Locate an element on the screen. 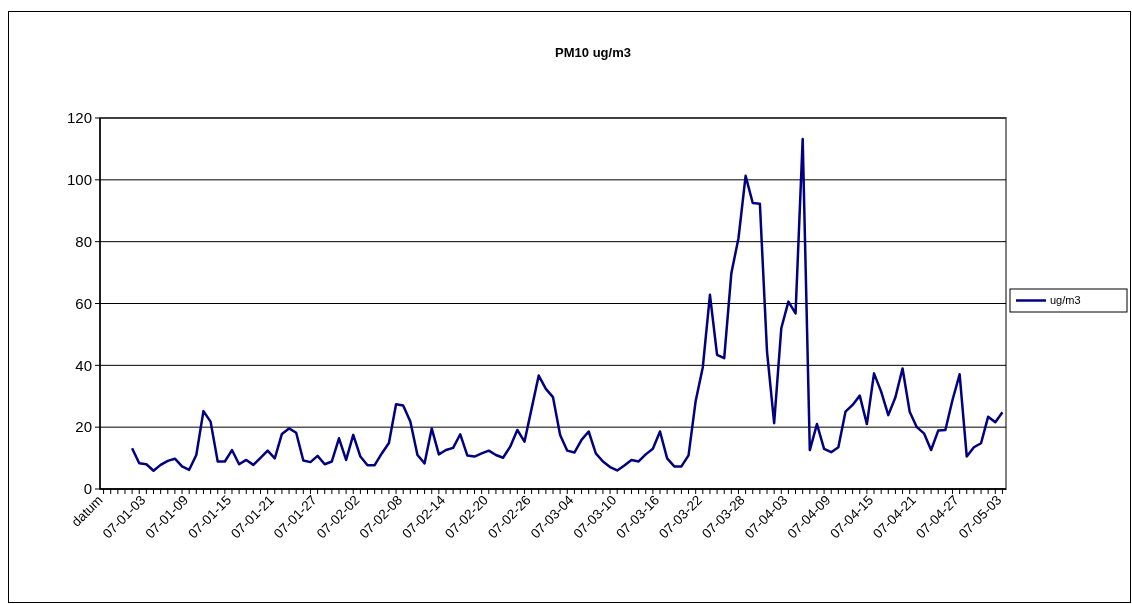 The width and height of the screenshot is (1132, 604). chart-title: PM10 ug/m3 is located at coordinates (593, 52).